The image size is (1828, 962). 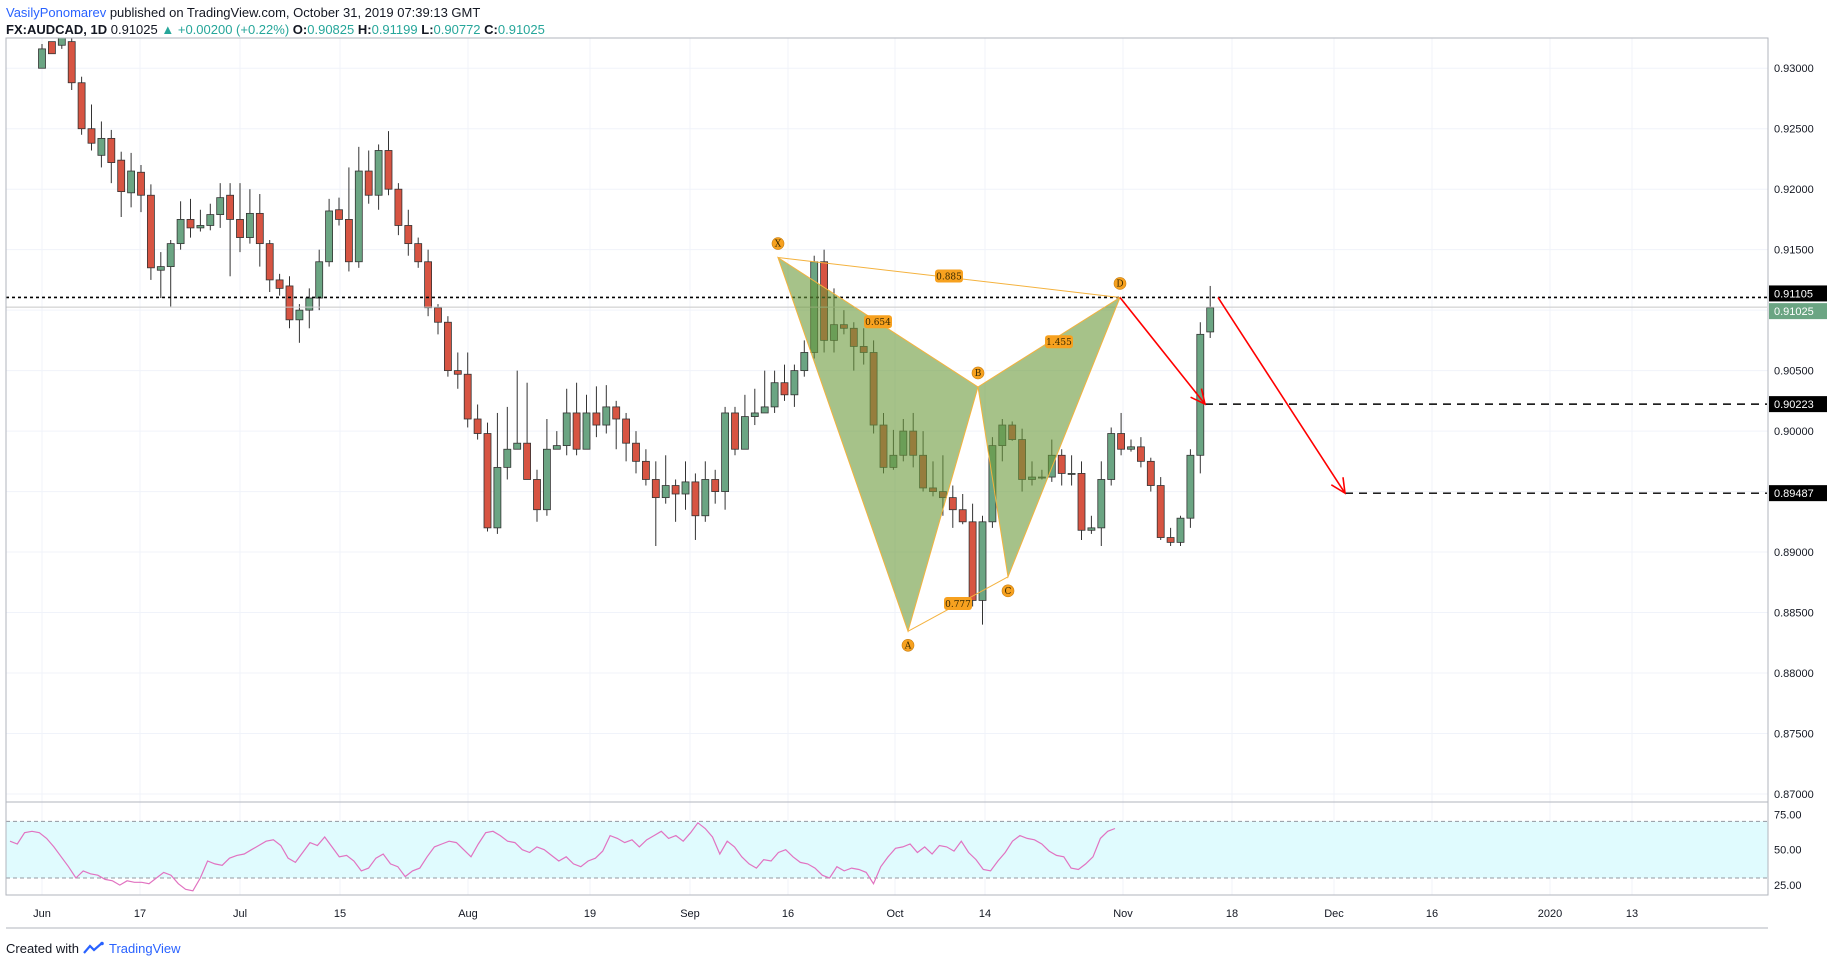 What do you see at coordinates (144, 948) in the screenshot?
I see `tradingview-link: TradingView` at bounding box center [144, 948].